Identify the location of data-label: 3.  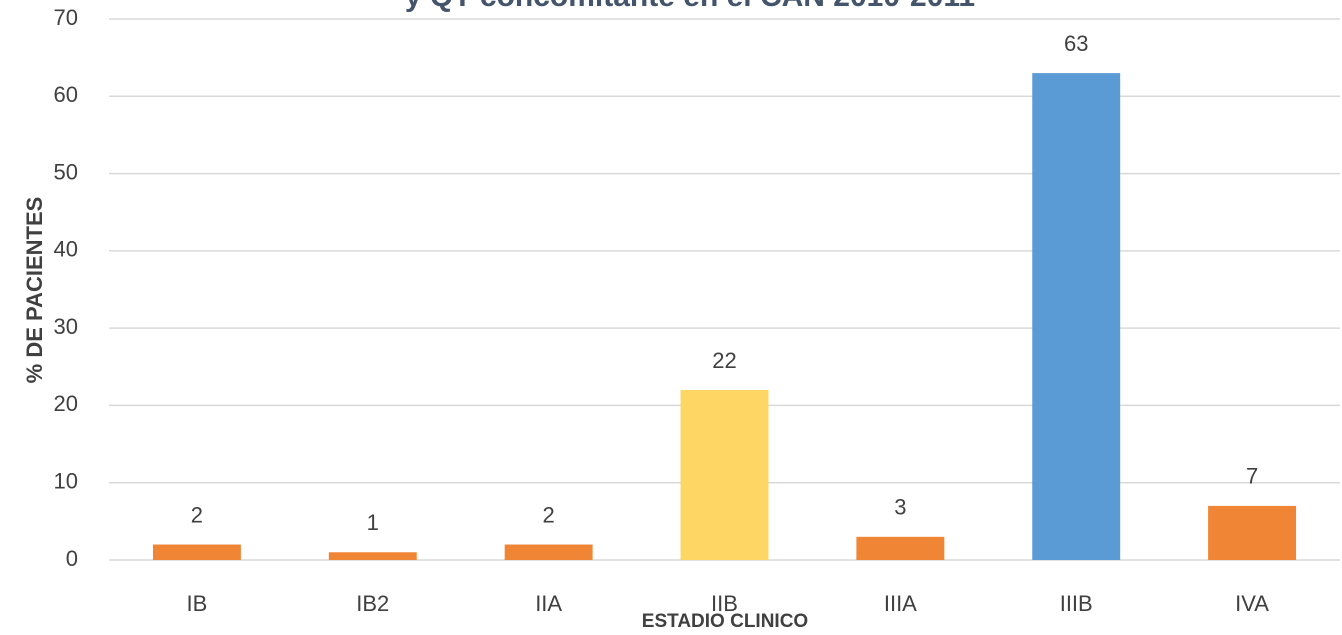
(900, 507).